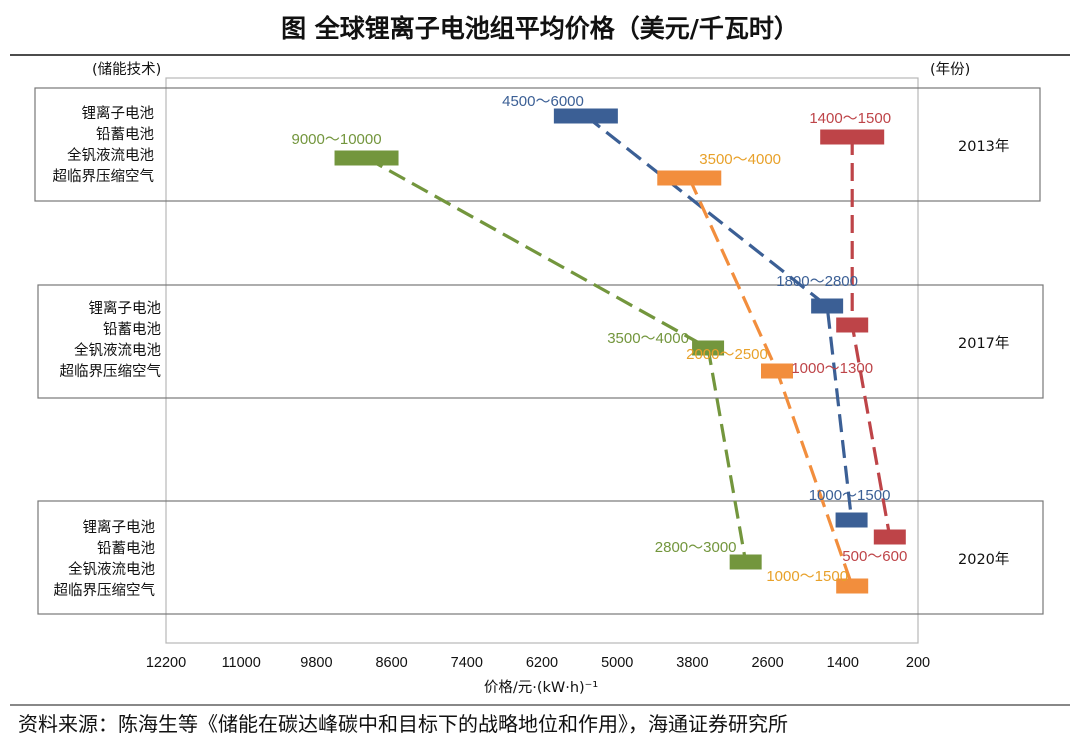  Describe the element at coordinates (740, 159) in the screenshot. I see `data-label-vanadium: 3500～4000` at that location.